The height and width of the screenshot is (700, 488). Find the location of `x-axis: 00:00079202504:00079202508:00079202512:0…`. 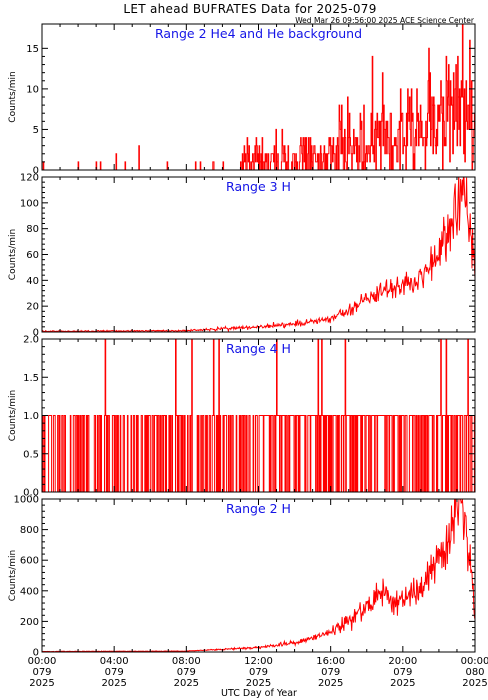

x-axis: 00:00079202504:00079202508:00079202512:0… is located at coordinates (258, 672).